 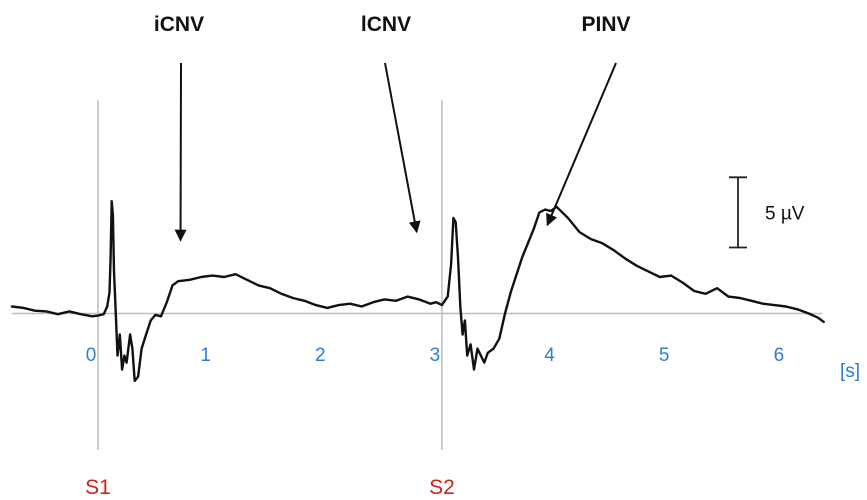 I want to click on scale-bar: 5 µV, so click(x=767, y=212).